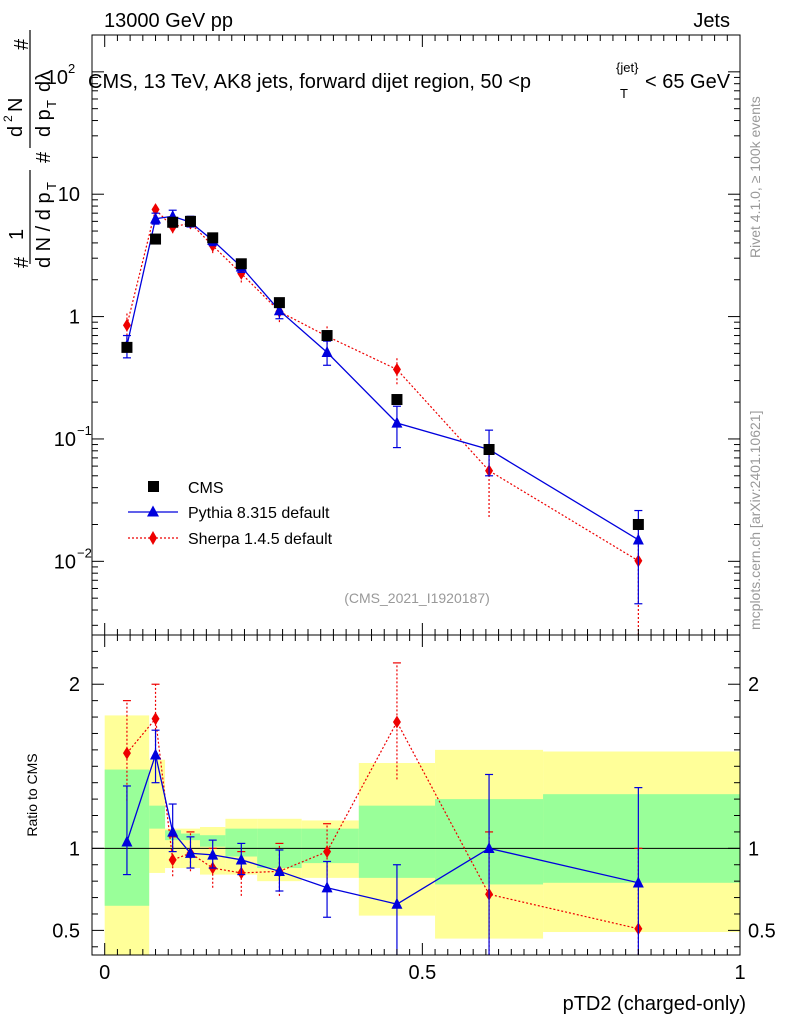 The width and height of the screenshot is (786, 1024). I want to click on ylabel-hash1: #, so click(22, 262).